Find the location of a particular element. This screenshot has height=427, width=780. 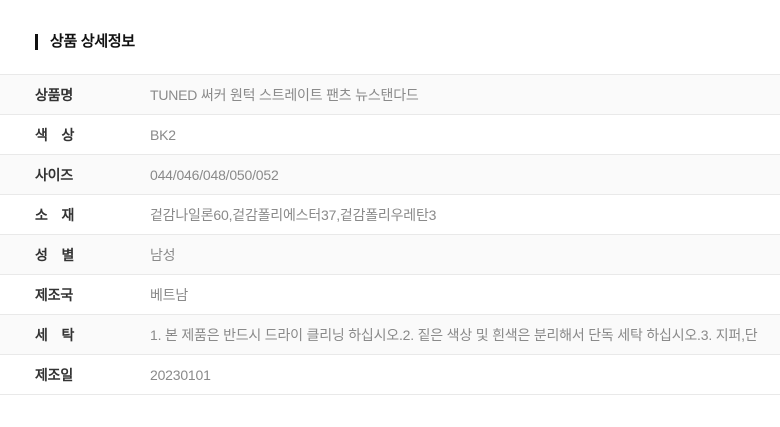

title-bar-icon is located at coordinates (36, 42).